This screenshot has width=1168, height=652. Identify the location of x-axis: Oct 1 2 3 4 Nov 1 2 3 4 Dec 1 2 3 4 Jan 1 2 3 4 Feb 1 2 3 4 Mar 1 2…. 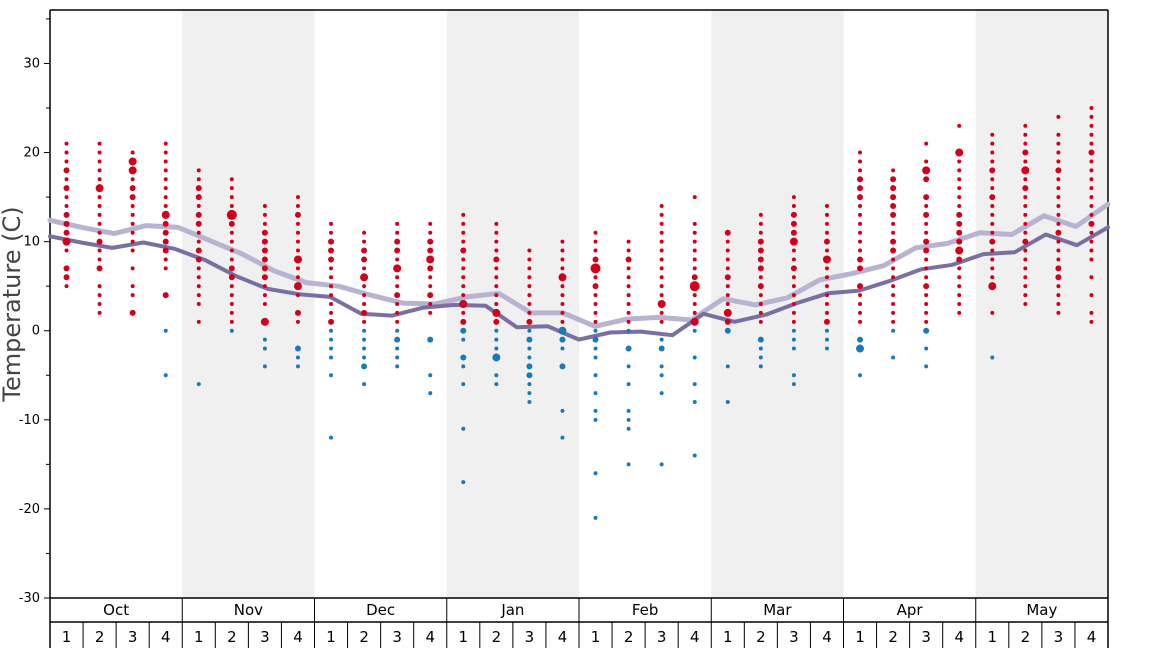
(579, 622).